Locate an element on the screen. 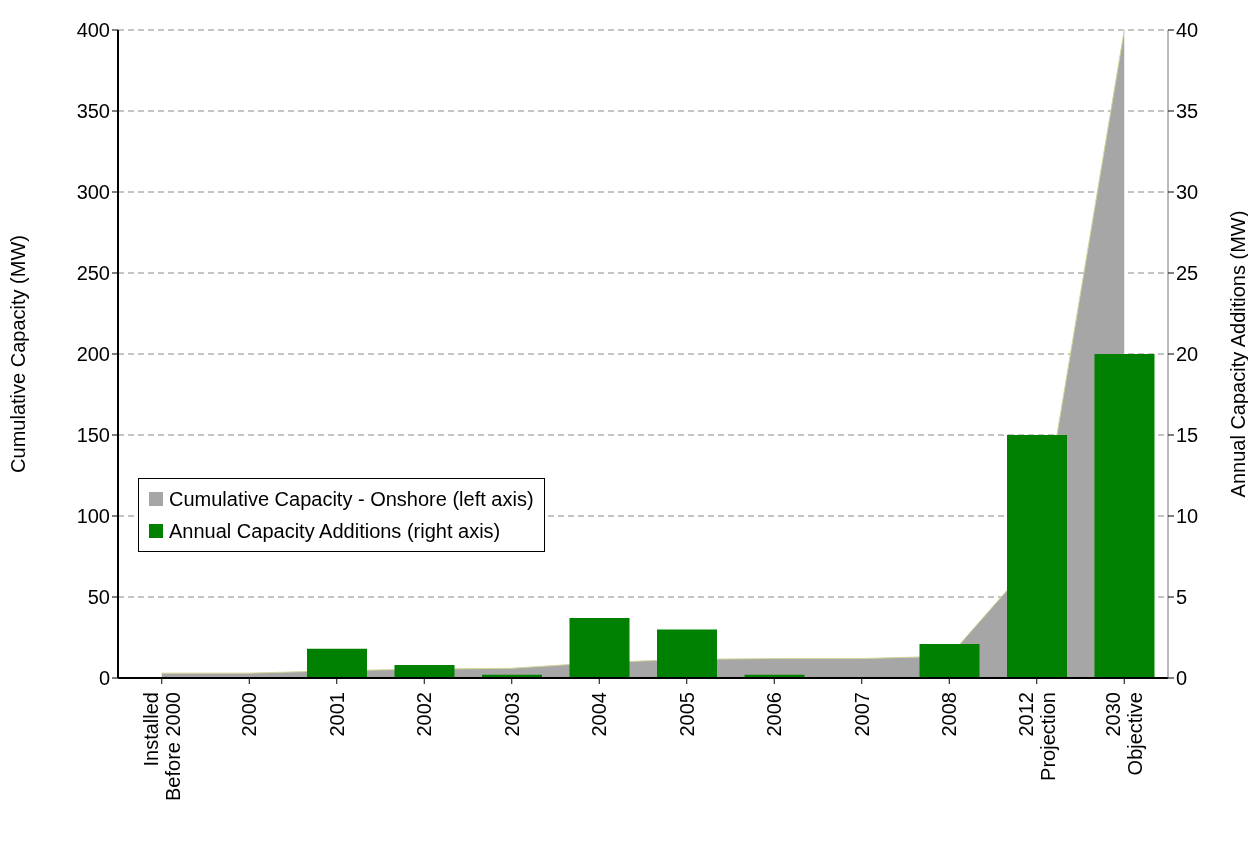 The width and height of the screenshot is (1255, 842). x-tick-label: 2000 is located at coordinates (249, 714).